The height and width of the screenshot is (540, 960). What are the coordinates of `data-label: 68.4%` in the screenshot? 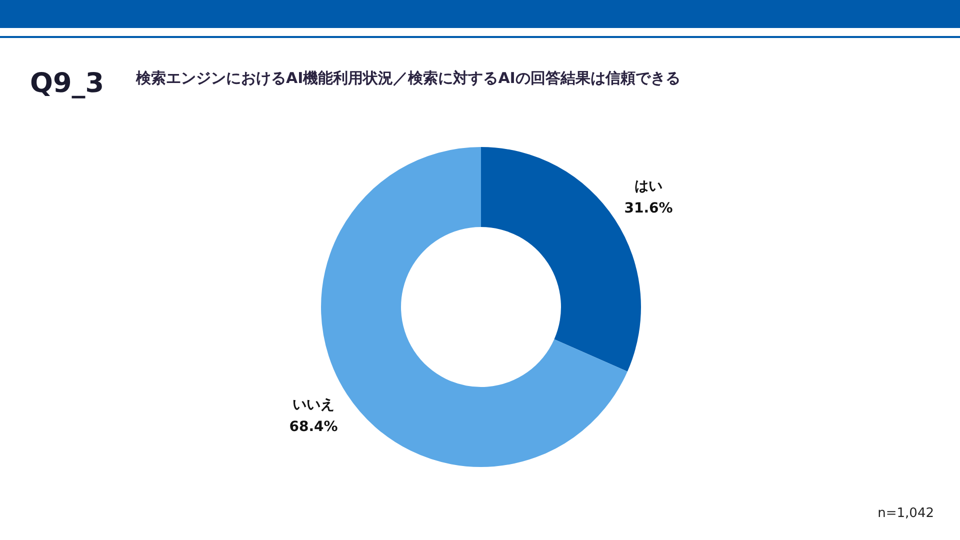 It's located at (313, 426).